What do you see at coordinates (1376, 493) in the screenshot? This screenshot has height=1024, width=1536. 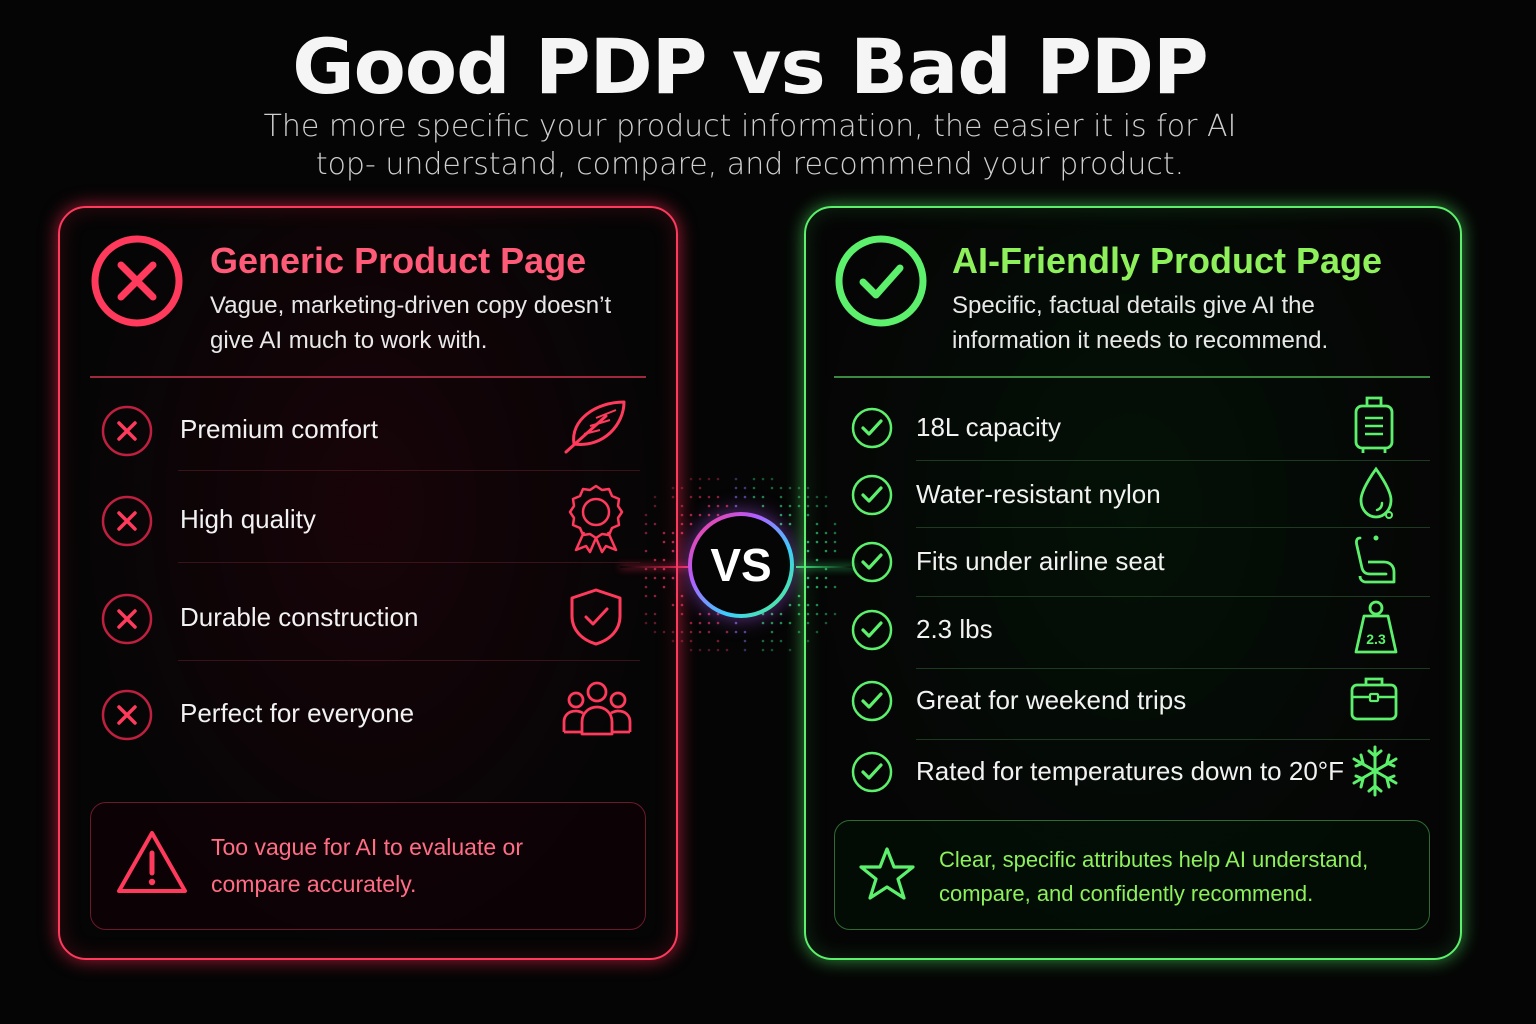 I see `water-drop-icon` at bounding box center [1376, 493].